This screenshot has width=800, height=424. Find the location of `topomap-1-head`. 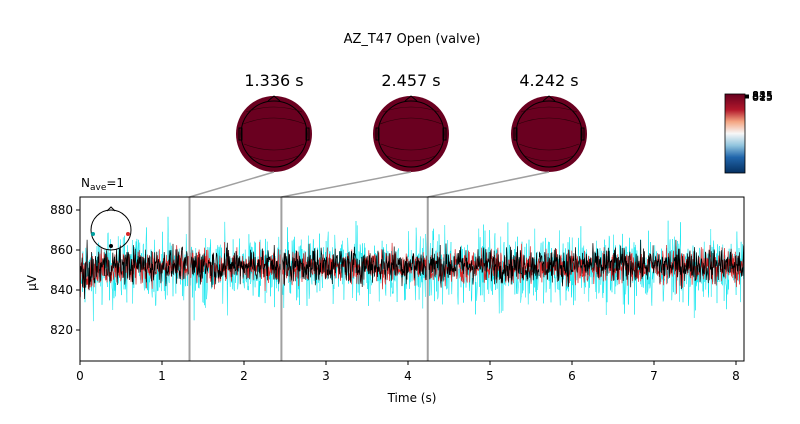

topomap-1-head is located at coordinates (274, 134).